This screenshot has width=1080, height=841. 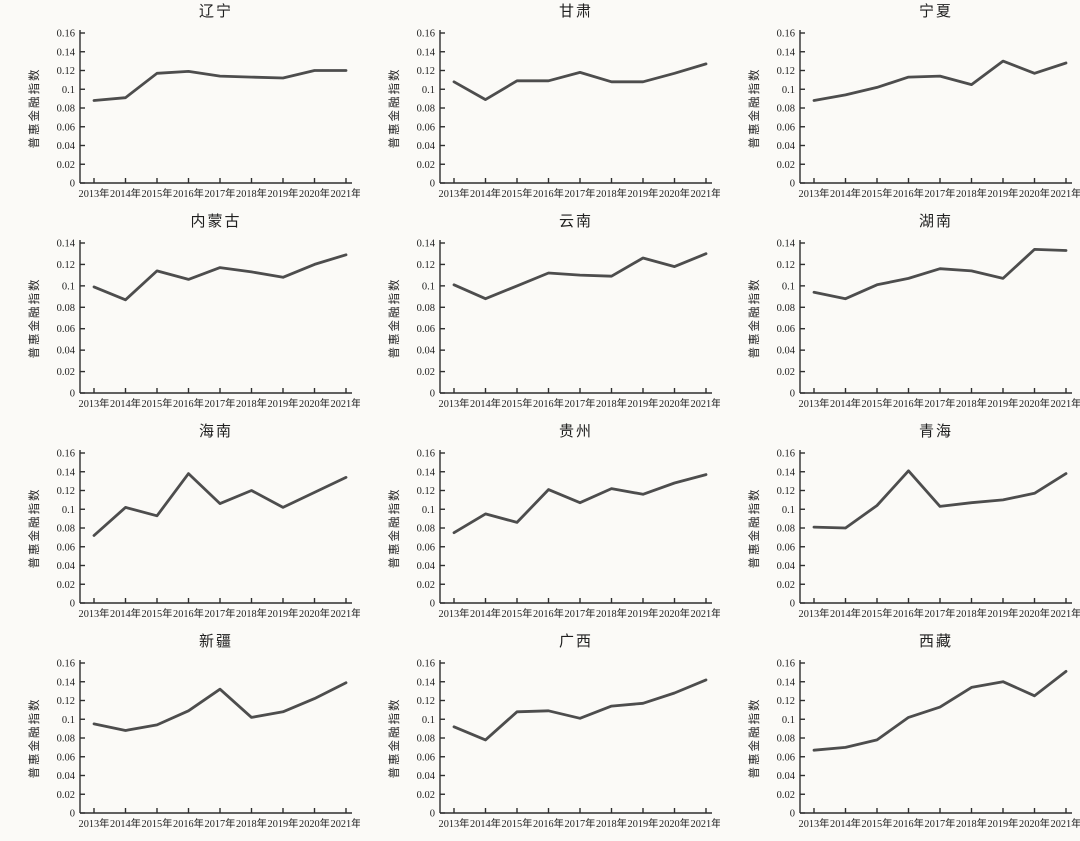 I want to click on chart-title: 西藏, so click(x=936, y=641).